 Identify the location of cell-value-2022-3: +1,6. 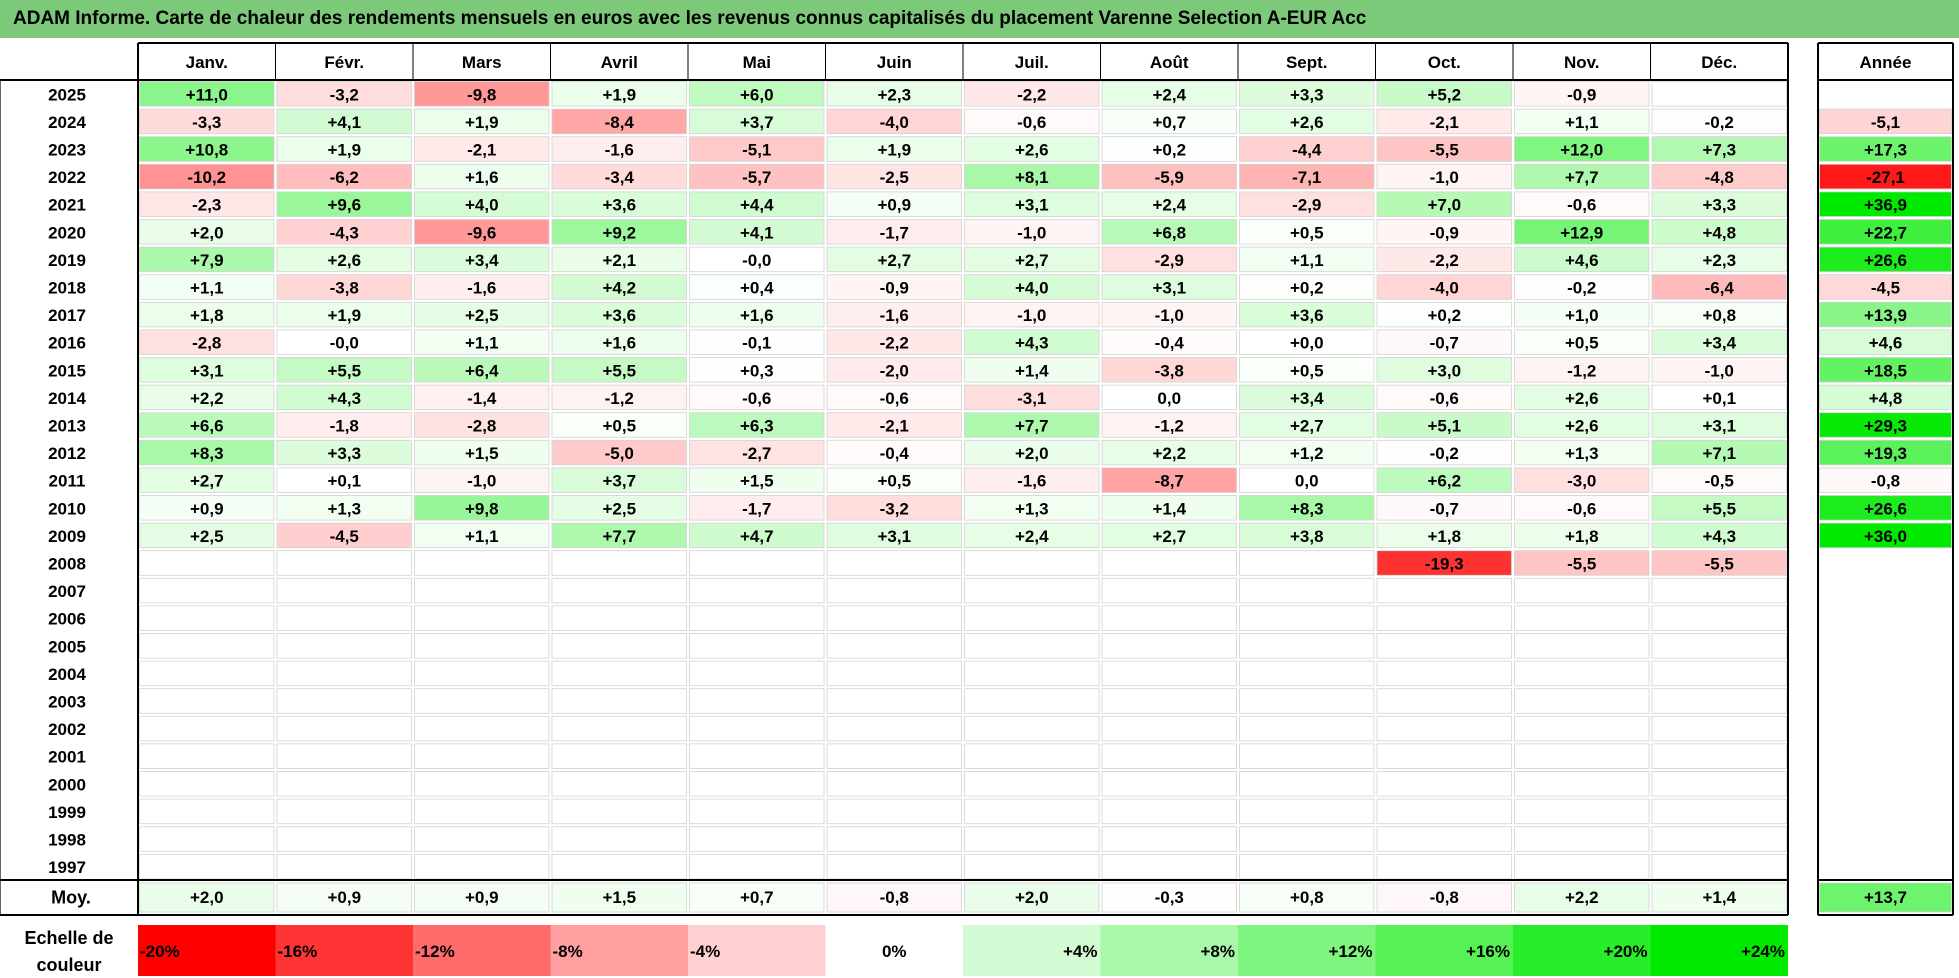
(482, 177).